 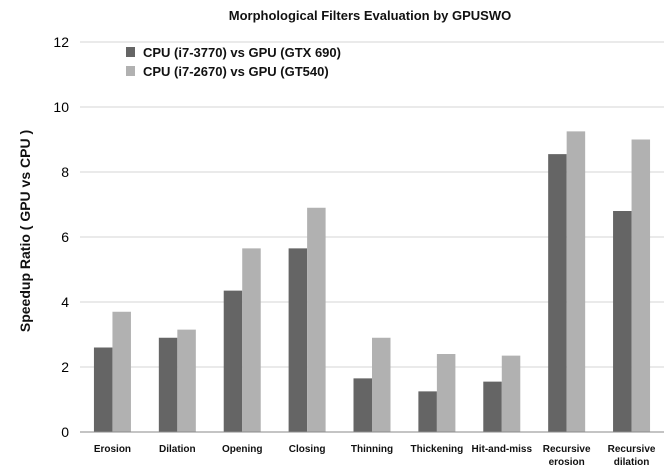 I want to click on y-tick-label: 12, so click(x=61, y=42).